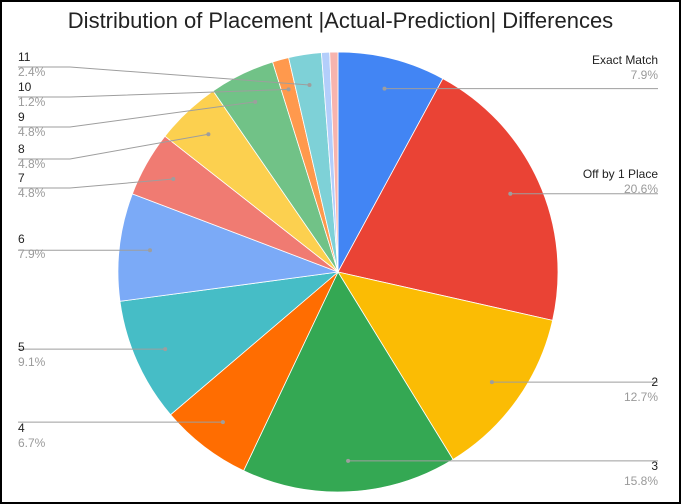 The image size is (681, 504). What do you see at coordinates (654, 466) in the screenshot?
I see `slice-label-3: 3` at bounding box center [654, 466].